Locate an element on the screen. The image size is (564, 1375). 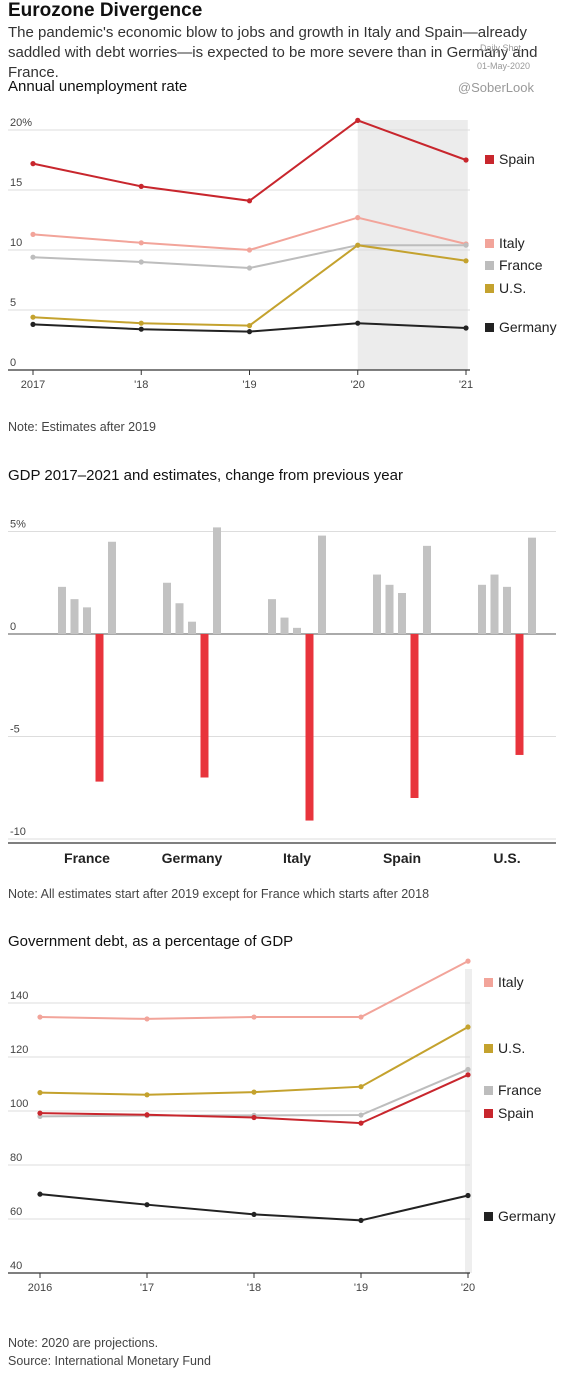
y-tick-label: 140 is located at coordinates (19, 996).